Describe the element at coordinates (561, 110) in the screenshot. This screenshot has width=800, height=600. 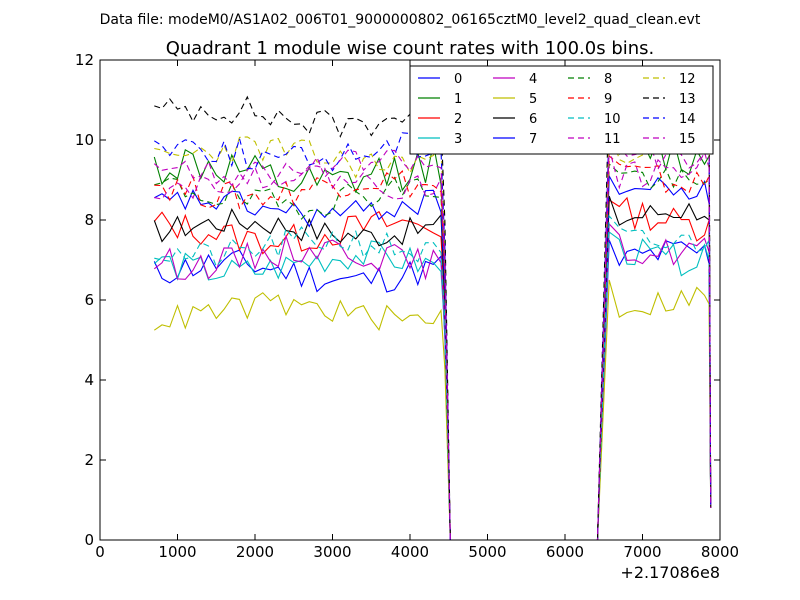
I see `legend-box` at that location.